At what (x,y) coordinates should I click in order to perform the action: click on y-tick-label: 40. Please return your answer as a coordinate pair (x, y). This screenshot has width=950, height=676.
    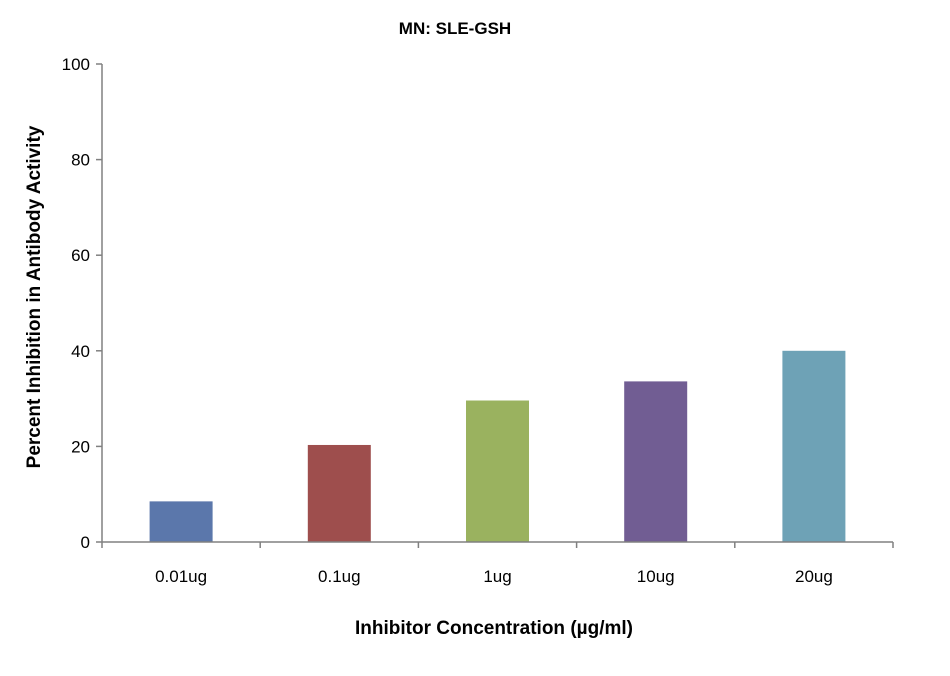
    Looking at the image, I should click on (80, 351).